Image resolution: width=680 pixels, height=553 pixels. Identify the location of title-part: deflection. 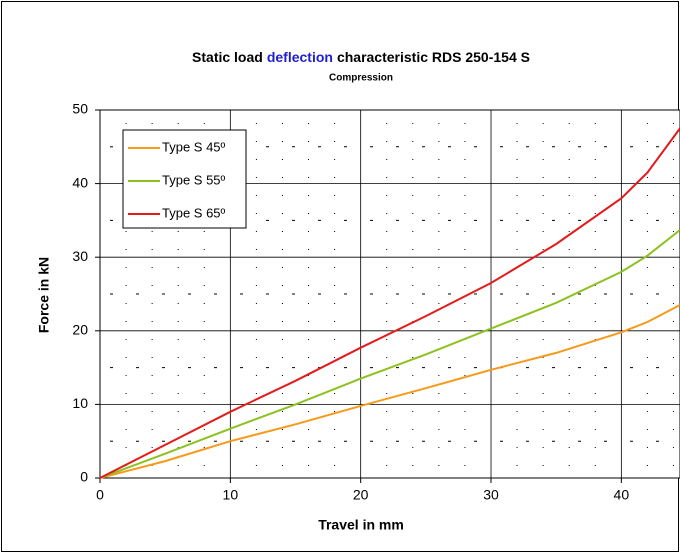
(300, 57).